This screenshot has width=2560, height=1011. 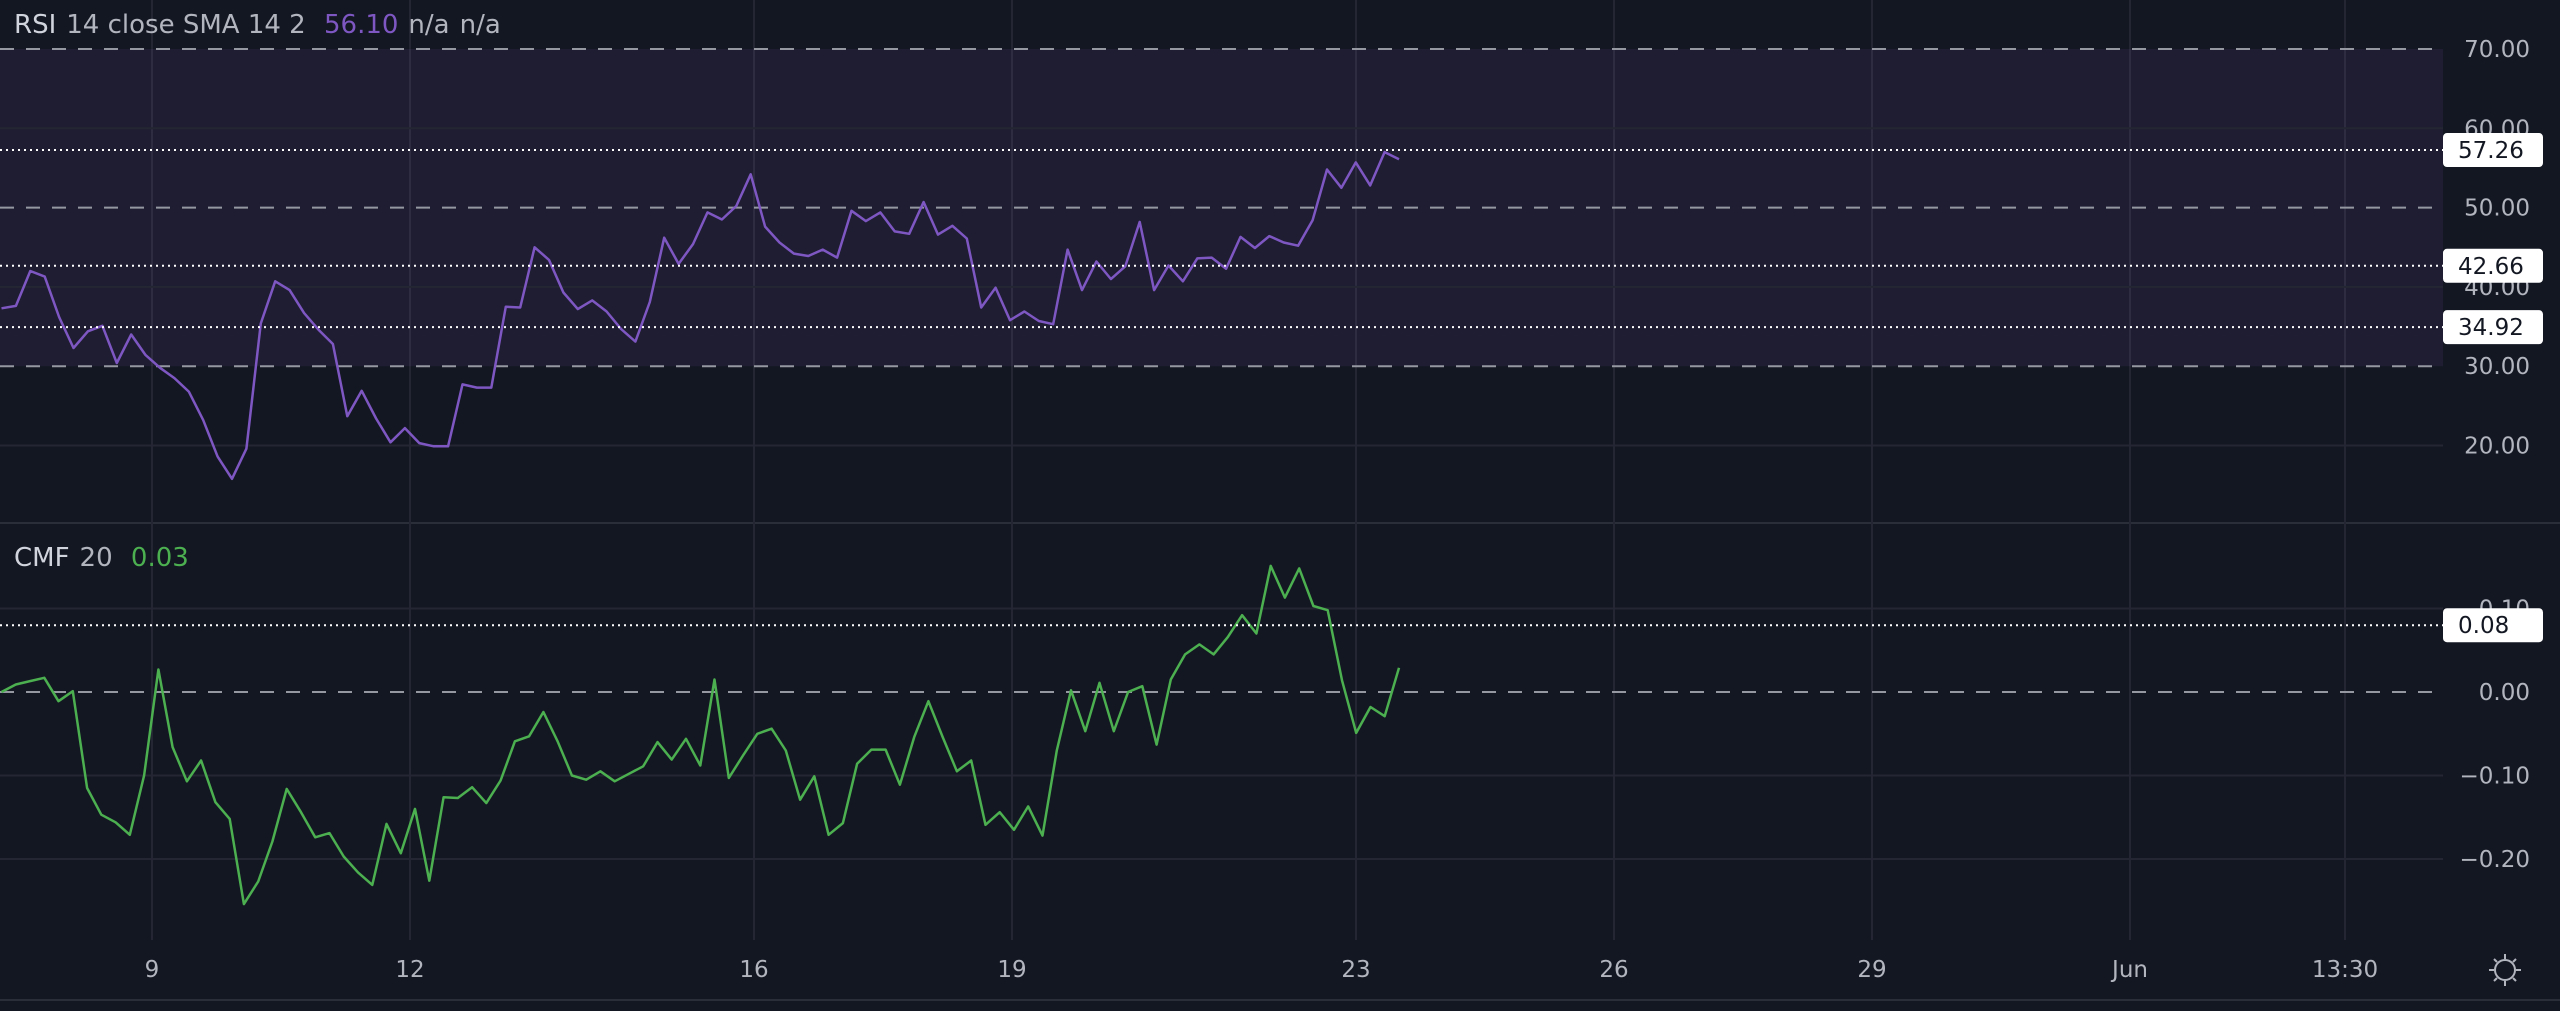 What do you see at coordinates (2504, 693) in the screenshot?
I see `cmf-y-tick-label: 0.00` at bounding box center [2504, 693].